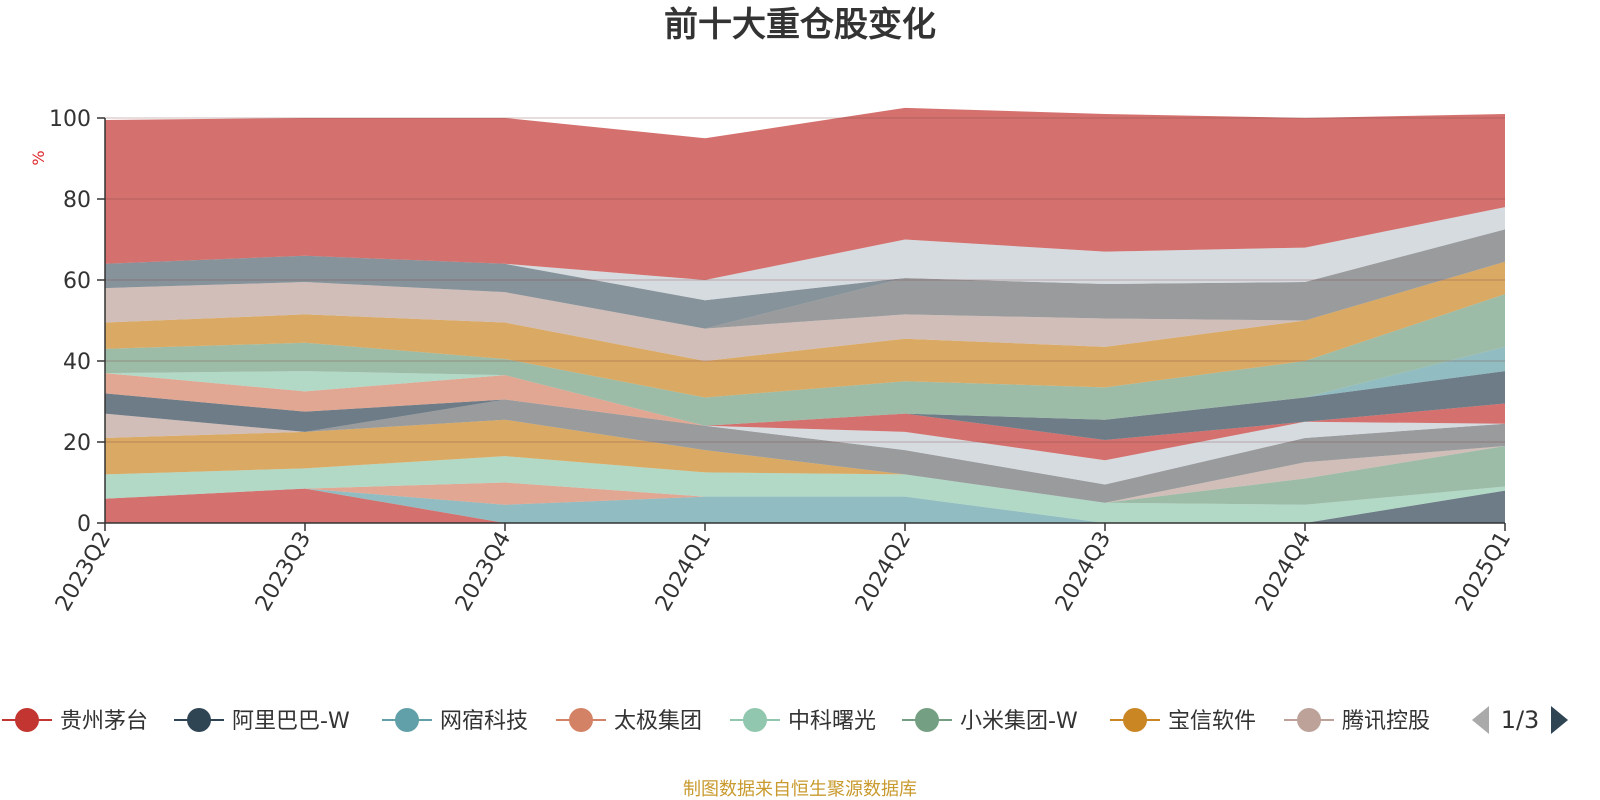 The height and width of the screenshot is (800, 1600). What do you see at coordinates (832, 721) in the screenshot?
I see `legend-label: 中科曙光` at bounding box center [832, 721].